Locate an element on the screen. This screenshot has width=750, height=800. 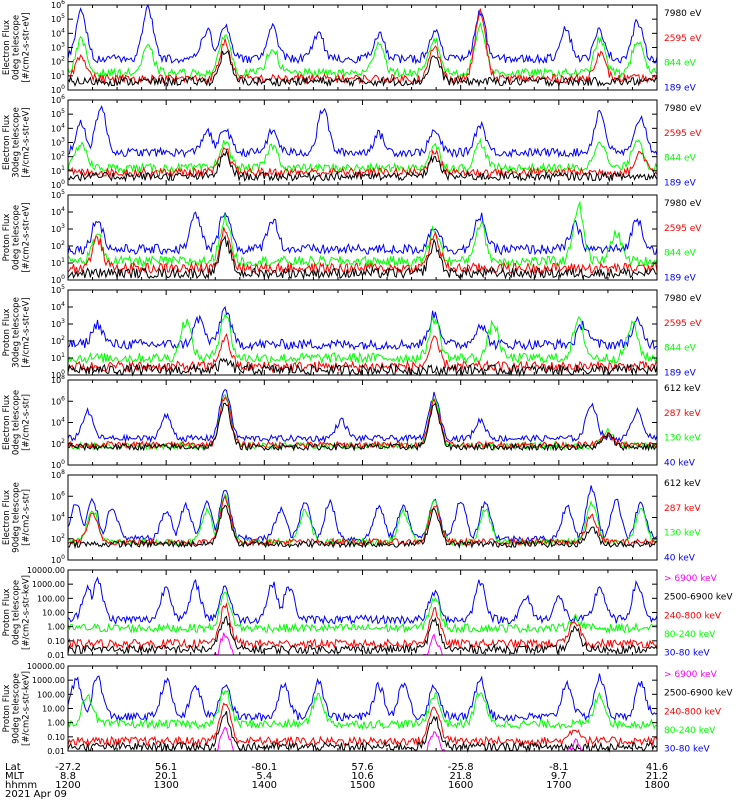
mlt-value: 21.8 is located at coordinates (461, 776).